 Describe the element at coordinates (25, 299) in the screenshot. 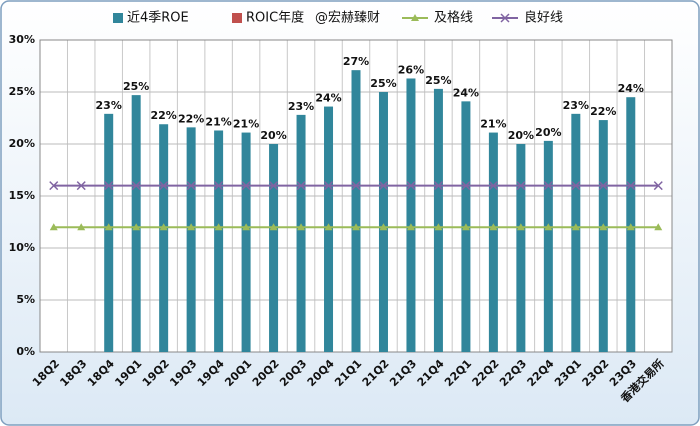

I see `y-tick-label: 5%` at that location.